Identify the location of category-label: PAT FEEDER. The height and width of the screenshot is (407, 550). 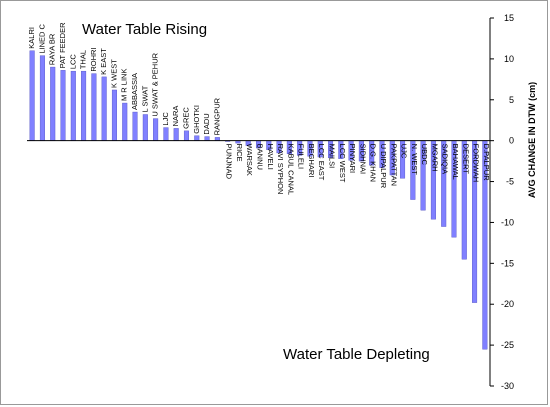
(62, 45).